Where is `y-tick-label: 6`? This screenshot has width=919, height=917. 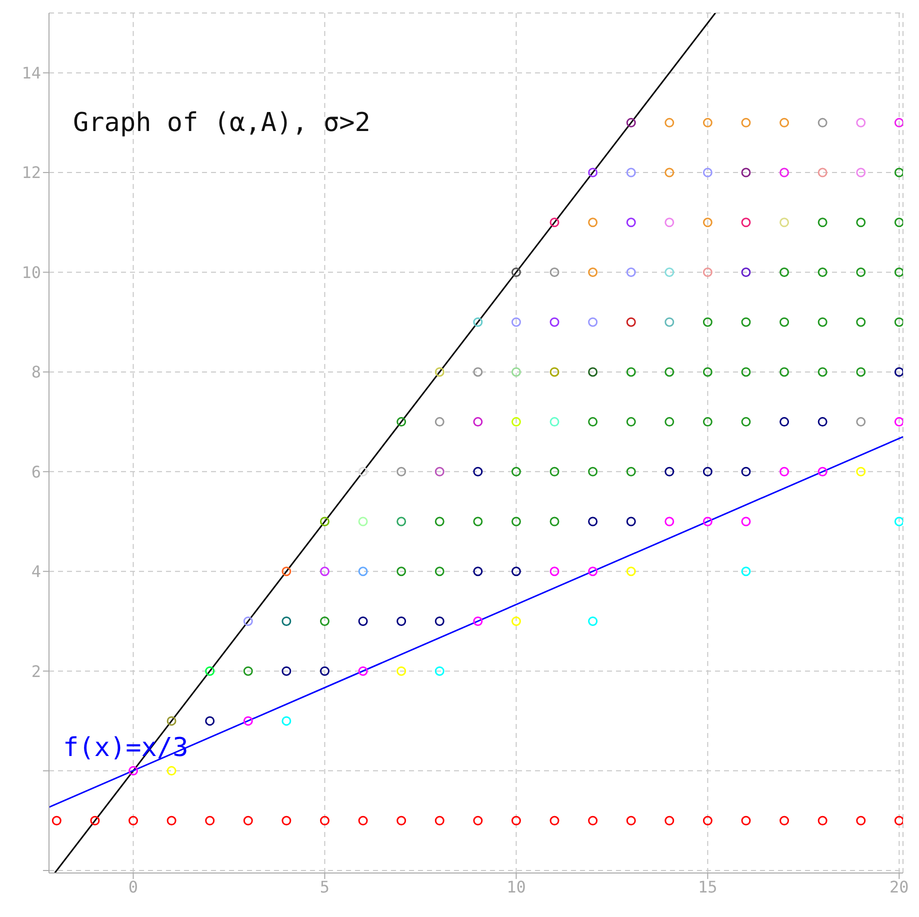 y-tick-label: 6 is located at coordinates (36, 472).